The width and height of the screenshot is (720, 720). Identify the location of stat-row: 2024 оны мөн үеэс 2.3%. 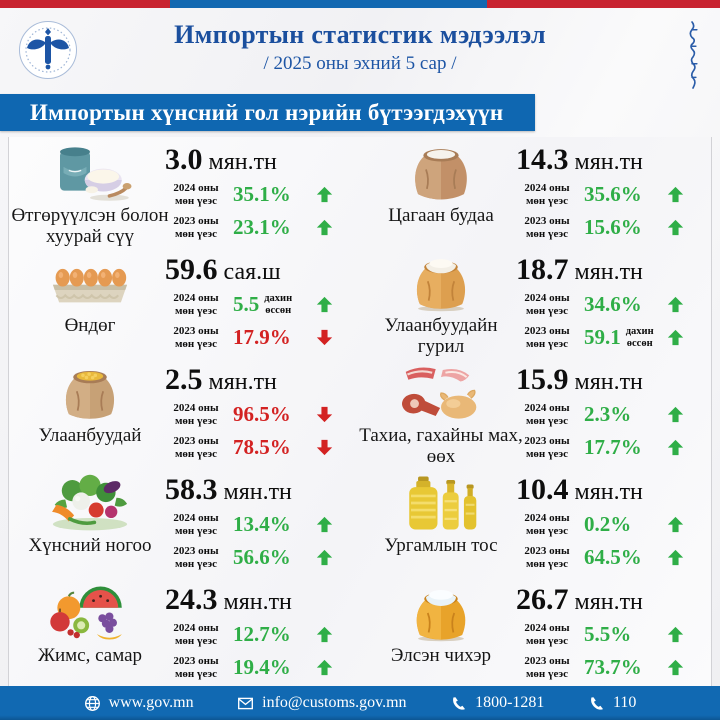
(600, 414).